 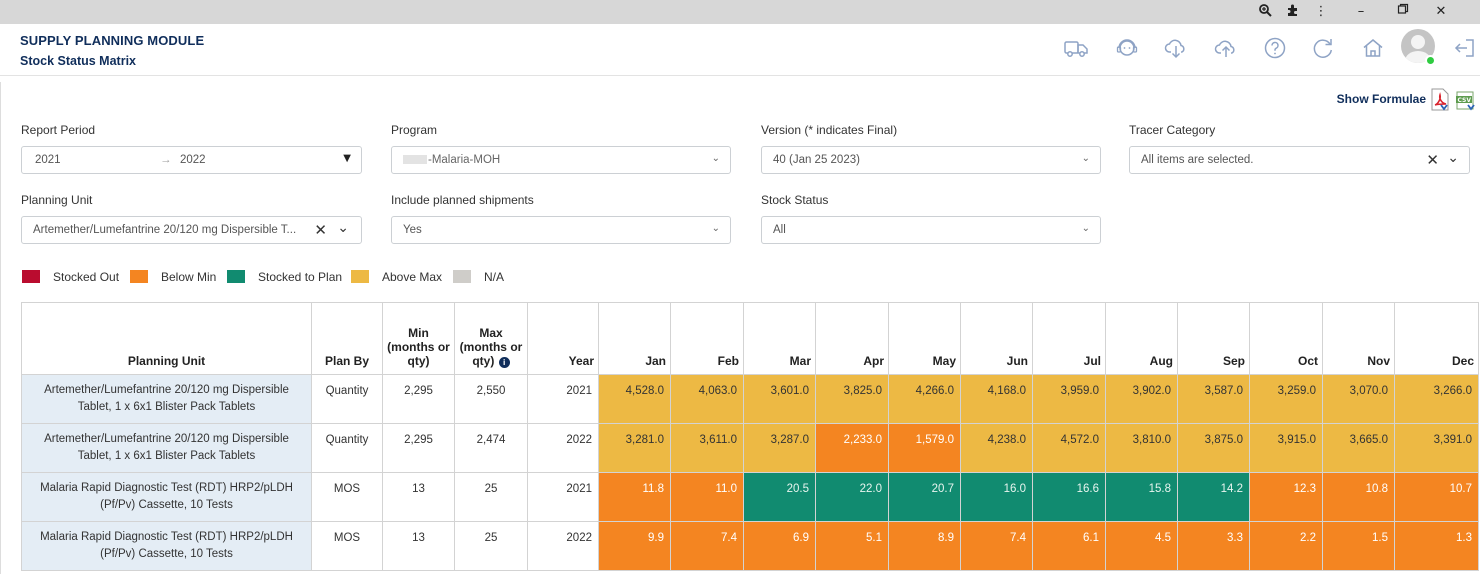 I want to click on include-planned-select: Yes ⌄, so click(x=561, y=230).